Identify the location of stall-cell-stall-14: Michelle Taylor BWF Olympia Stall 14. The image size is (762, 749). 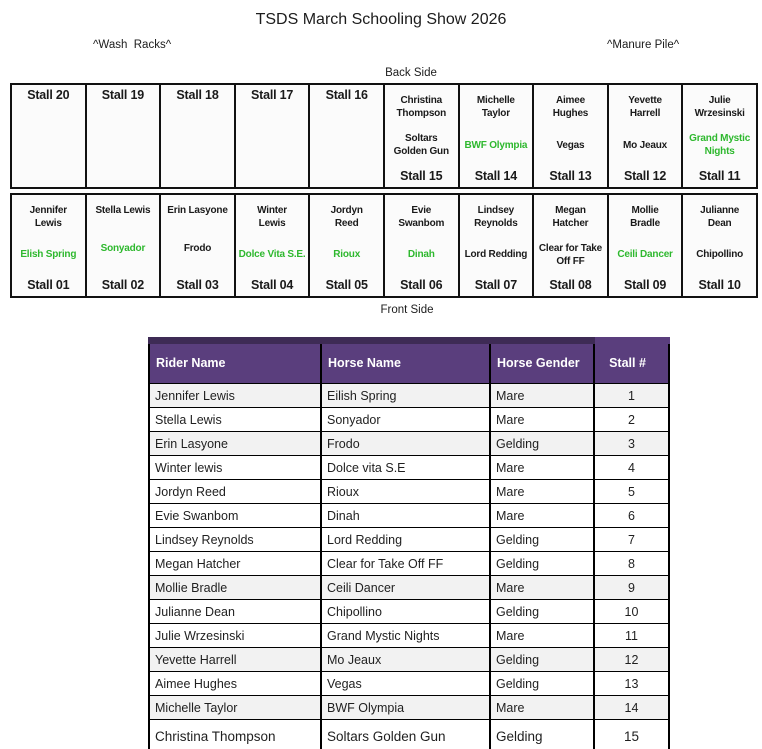
(495, 136).